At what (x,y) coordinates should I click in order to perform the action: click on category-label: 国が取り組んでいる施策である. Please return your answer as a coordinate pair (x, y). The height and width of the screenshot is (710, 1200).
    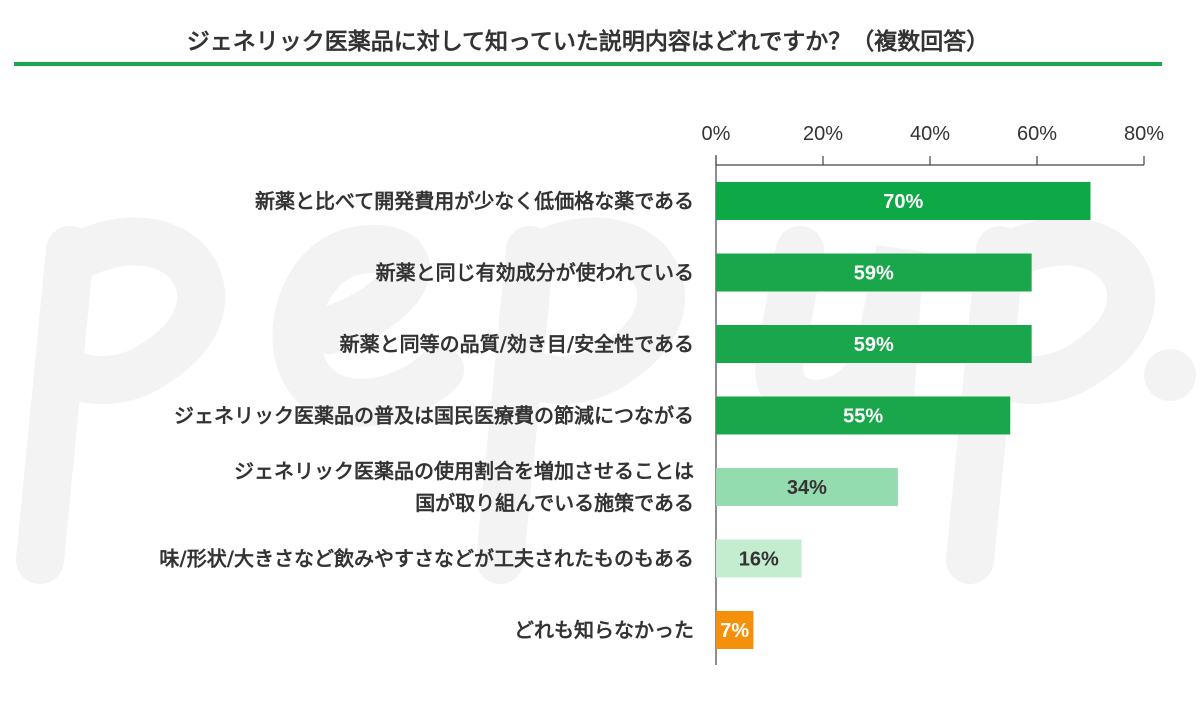
    Looking at the image, I should click on (554, 503).